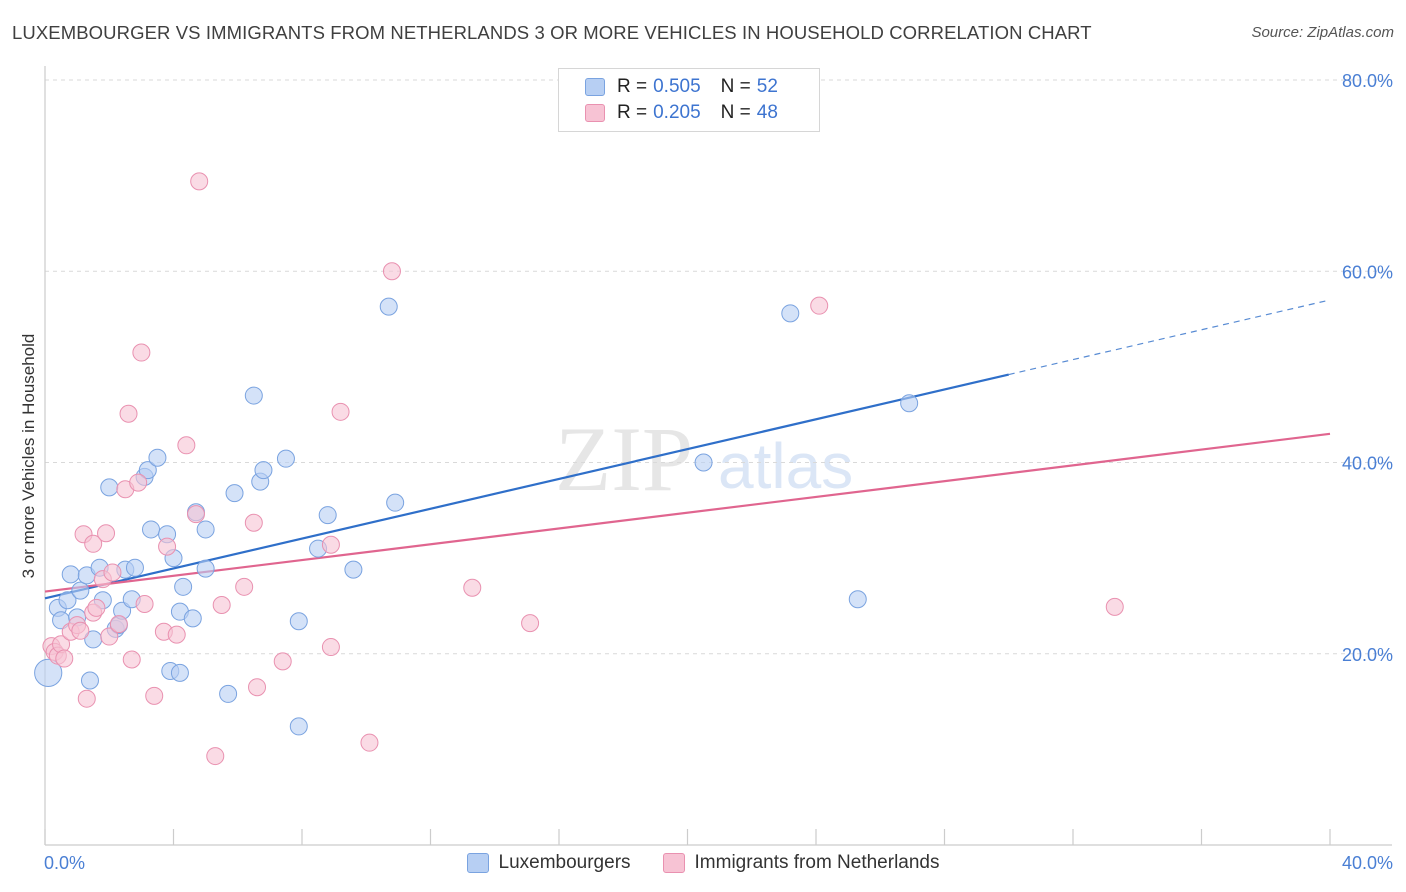  I want to click on legend-r-label: R =, so click(632, 86).